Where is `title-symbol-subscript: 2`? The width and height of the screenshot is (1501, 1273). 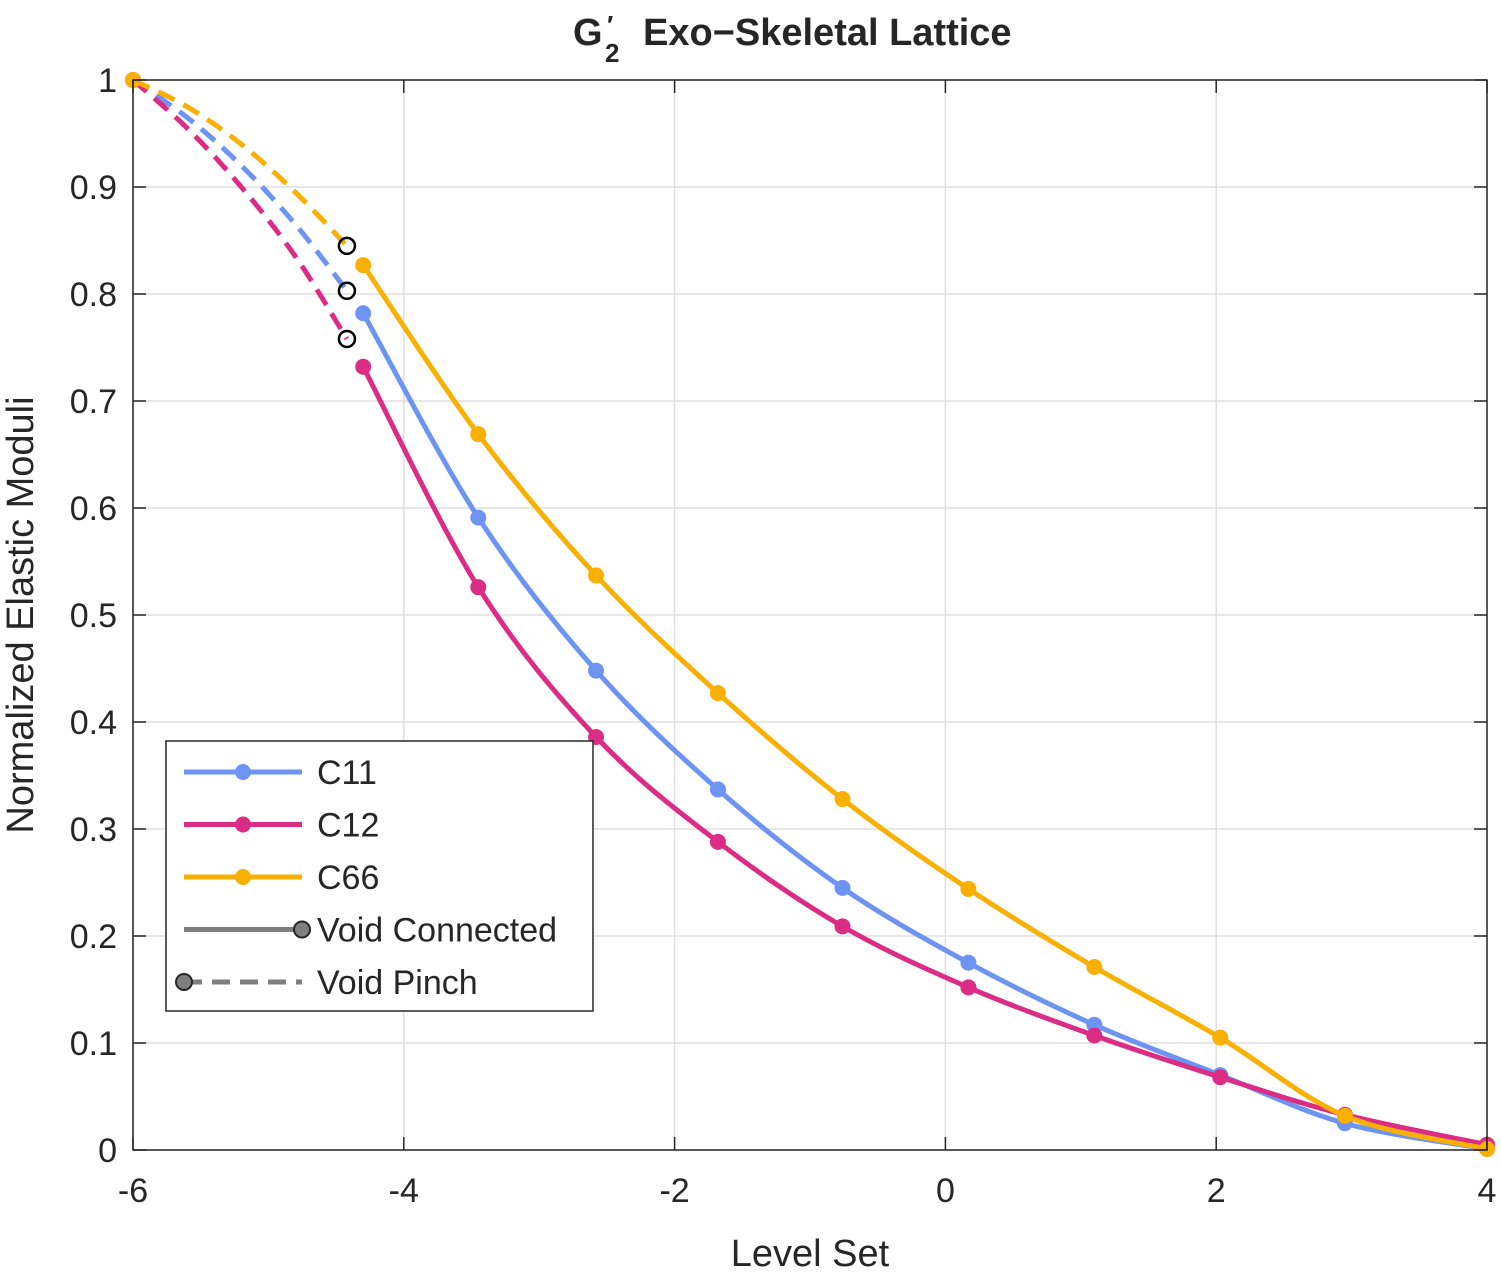
title-symbol-subscript: 2 is located at coordinates (612, 53).